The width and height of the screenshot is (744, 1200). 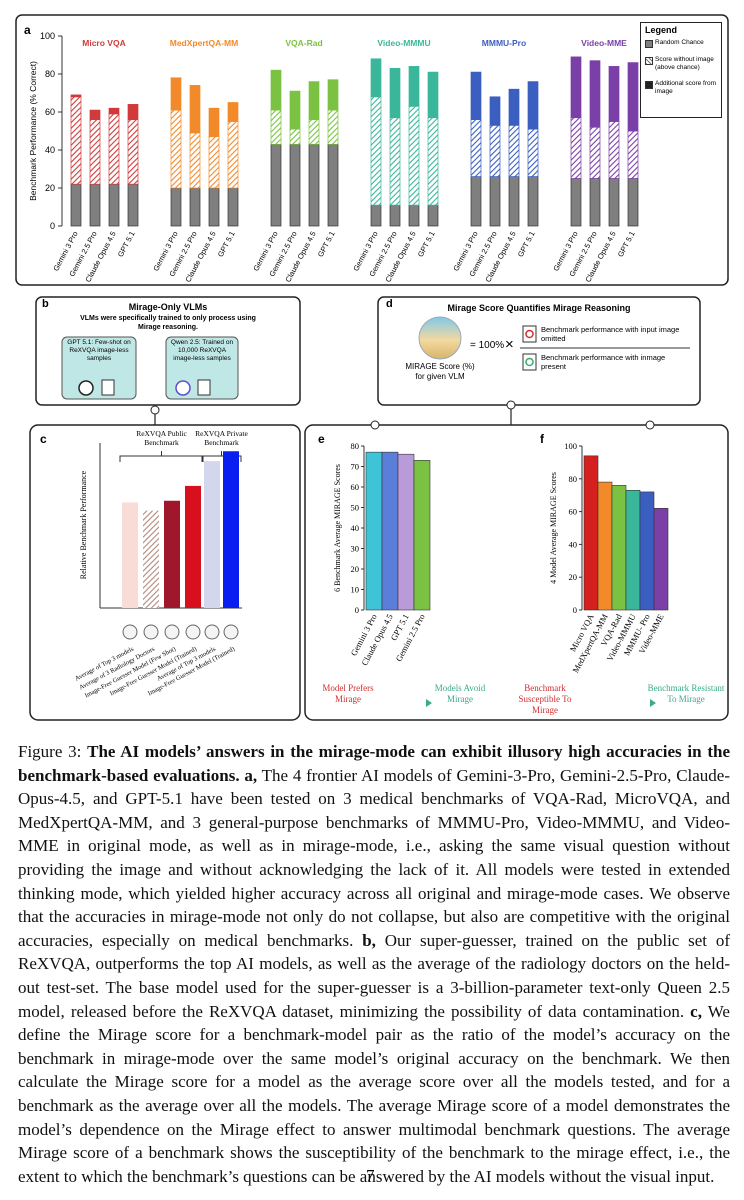 I want to click on group-title: VQA-Rad, so click(x=303, y=43).